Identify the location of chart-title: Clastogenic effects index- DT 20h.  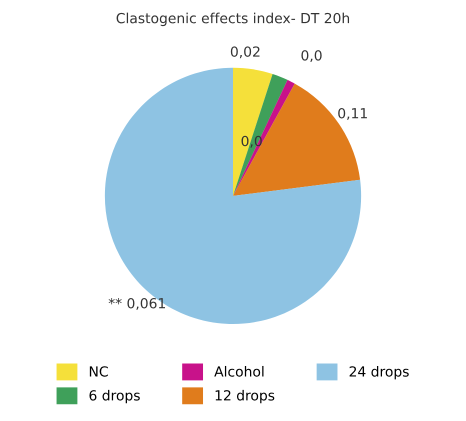
(233, 19).